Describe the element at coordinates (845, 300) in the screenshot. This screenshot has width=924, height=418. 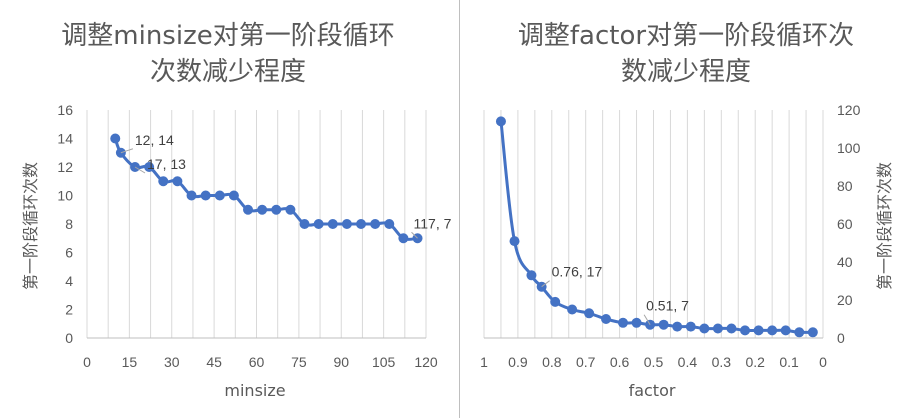
I see `y-tick-label: 20` at that location.